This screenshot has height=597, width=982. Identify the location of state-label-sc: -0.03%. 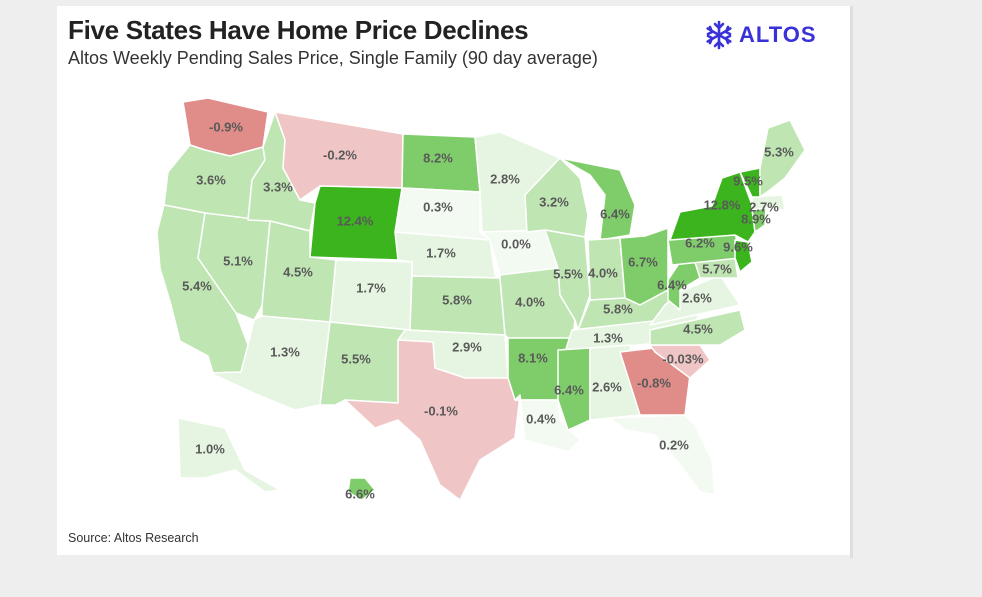
(683, 358).